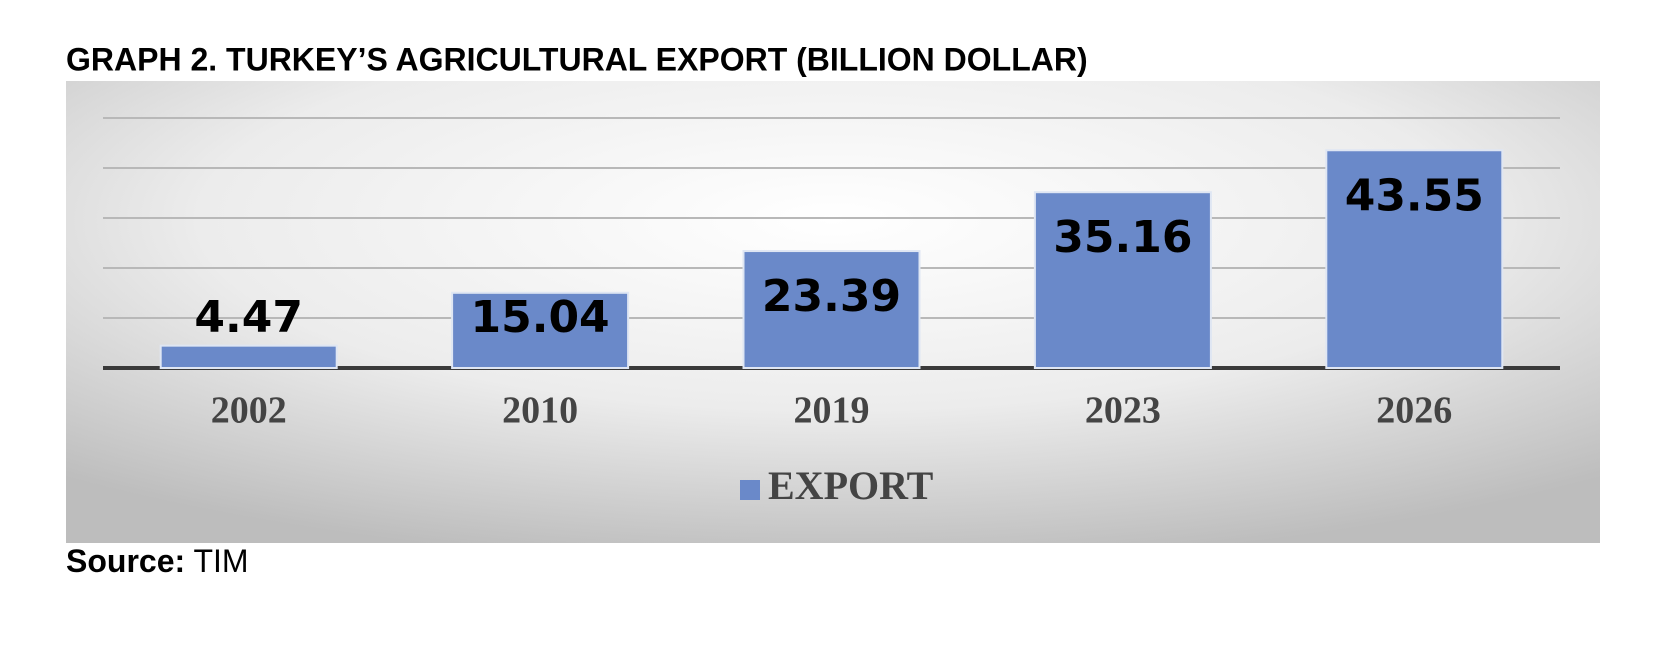  Describe the element at coordinates (540, 411) in the screenshot. I see `x-tick-label: 2010` at that location.